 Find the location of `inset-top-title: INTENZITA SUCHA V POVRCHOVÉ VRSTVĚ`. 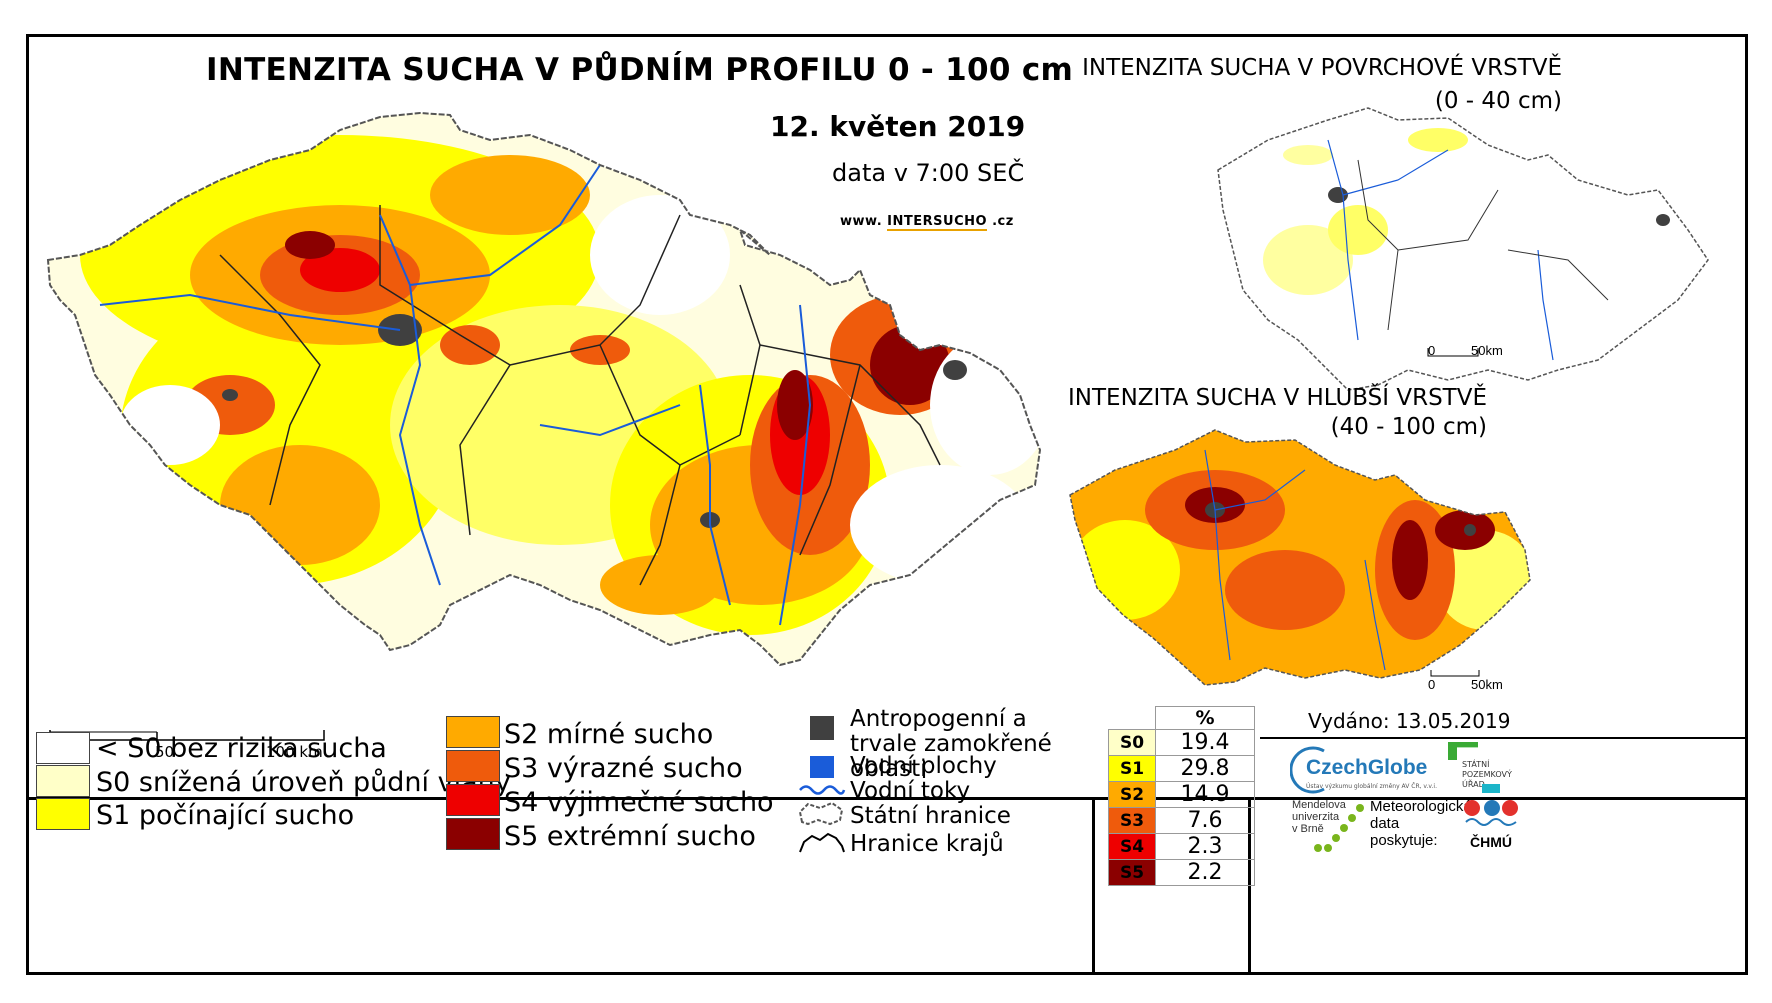

inset-top-title: INTENZITA SUCHA V POVRCHOVÉ VRSTVĚ is located at coordinates (1322, 68).